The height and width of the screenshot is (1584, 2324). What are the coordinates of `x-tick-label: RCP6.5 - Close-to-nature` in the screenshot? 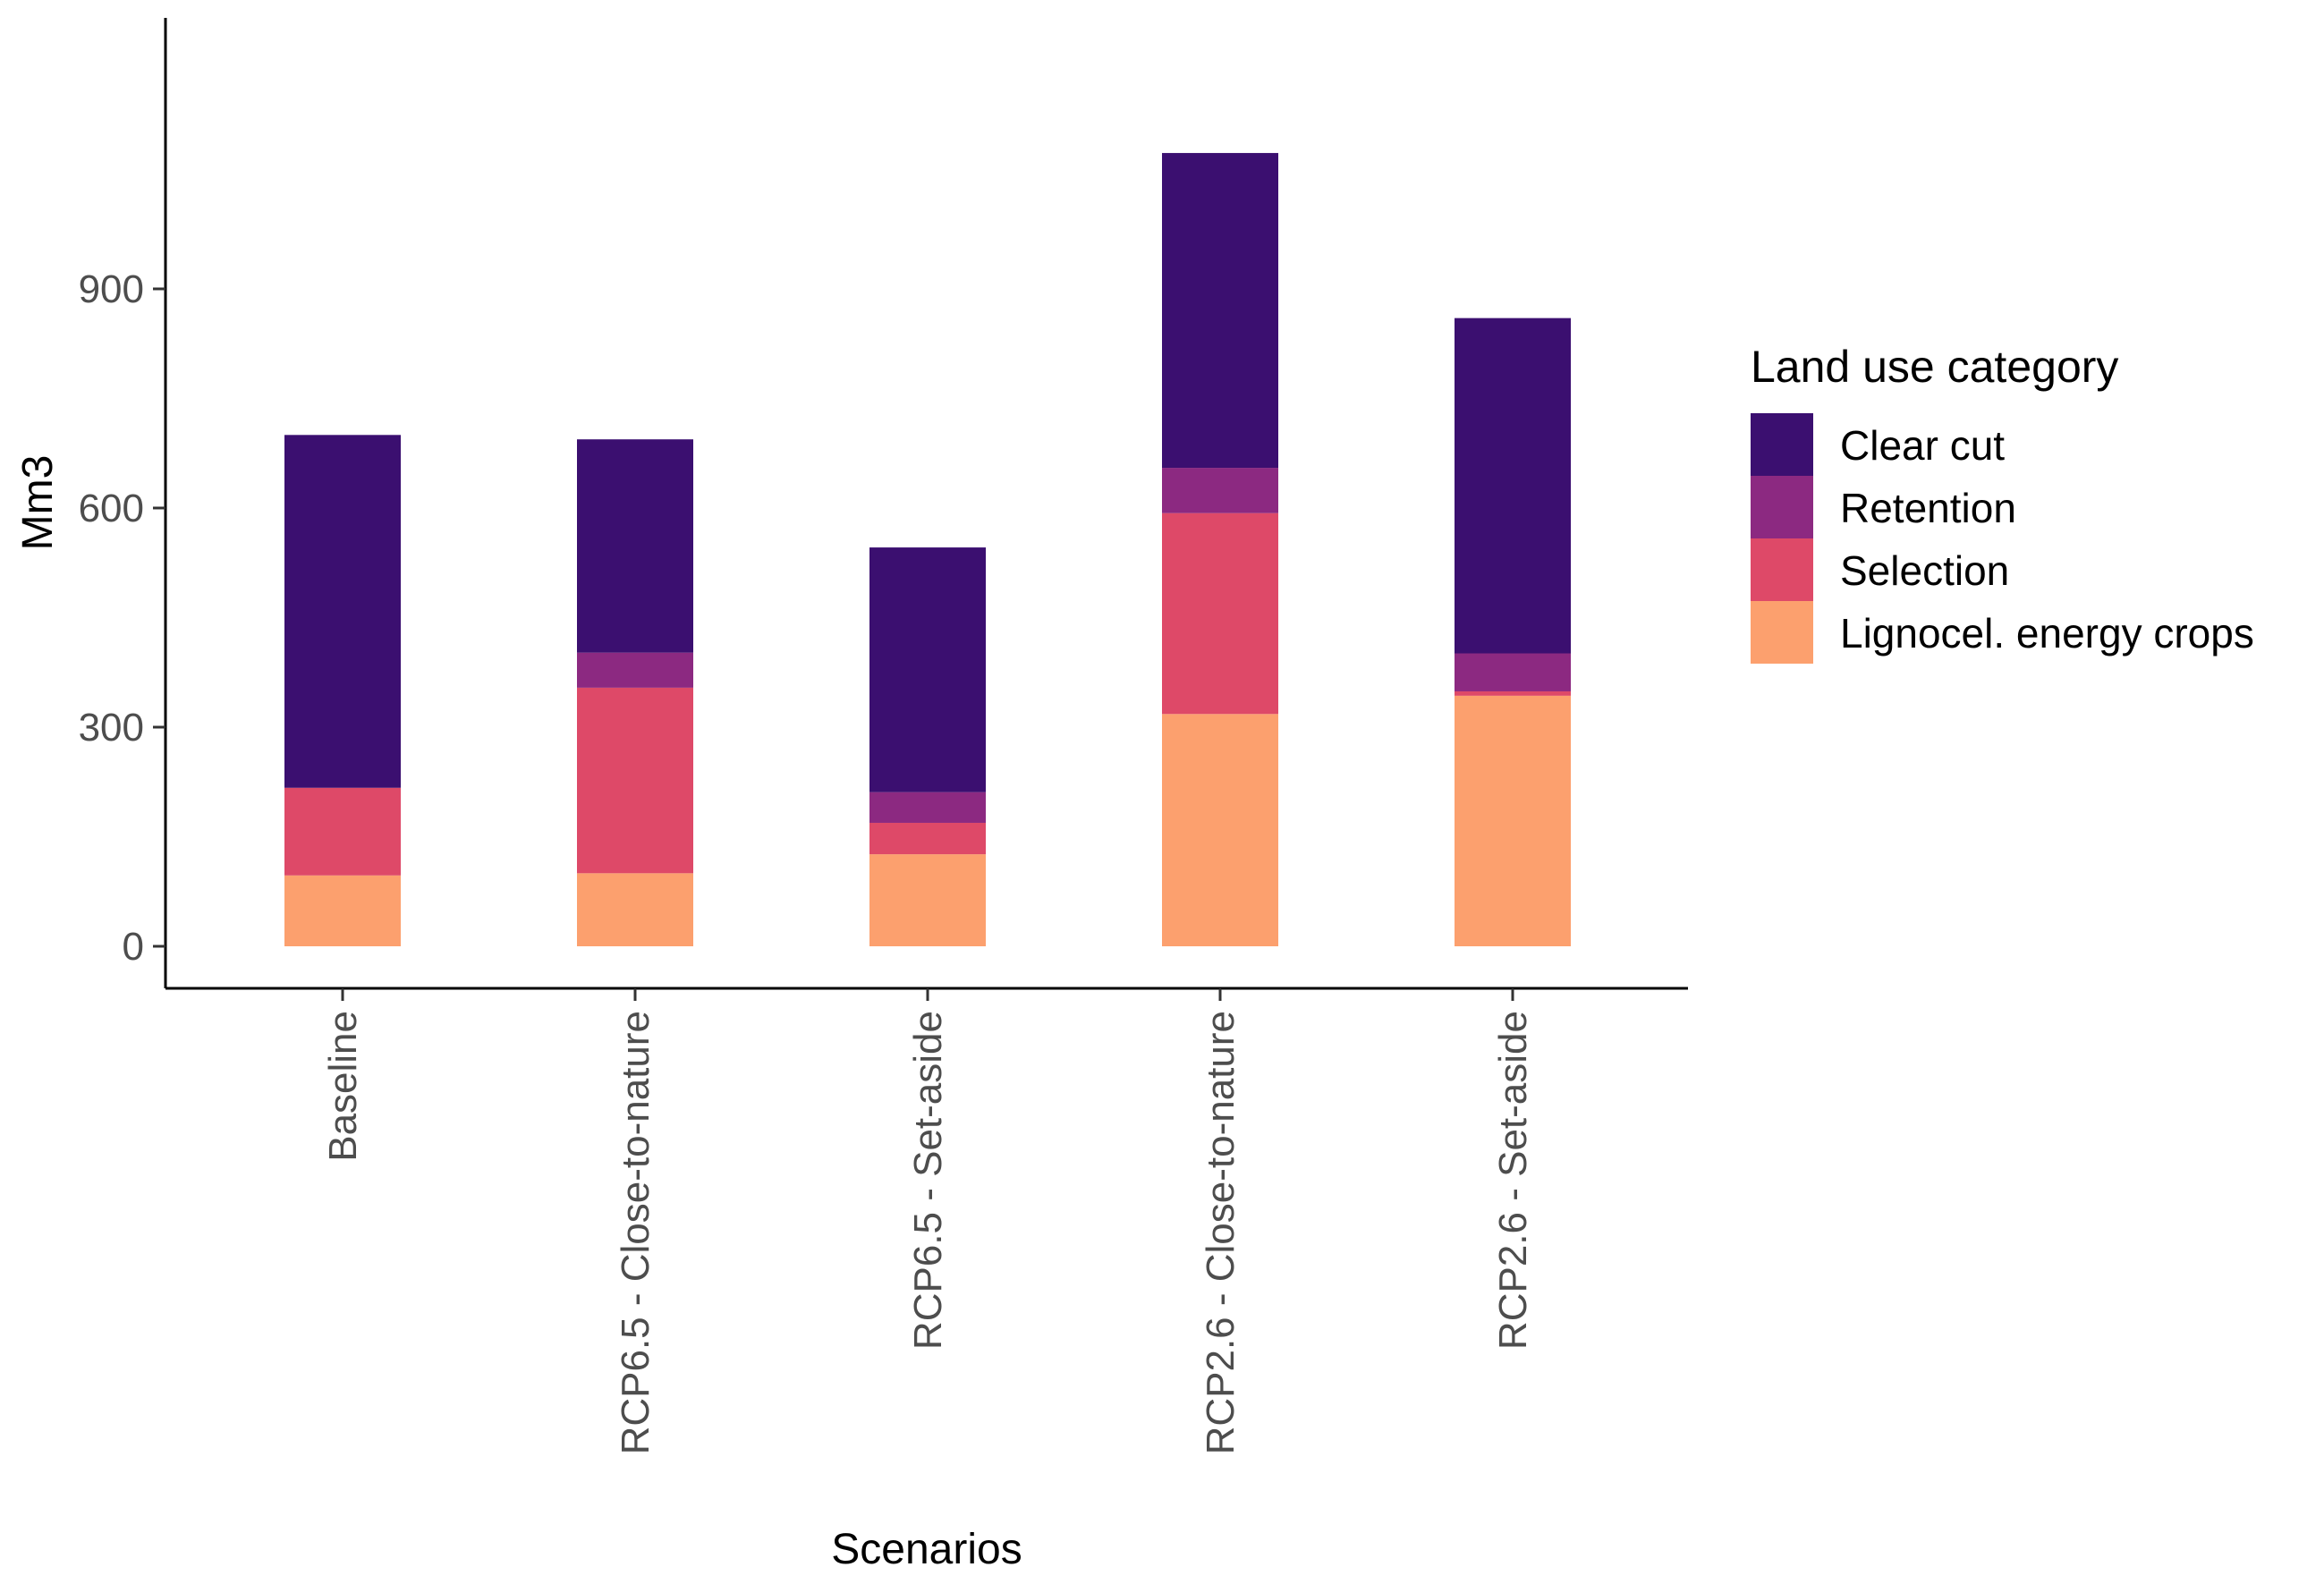 It's located at (635, 1232).